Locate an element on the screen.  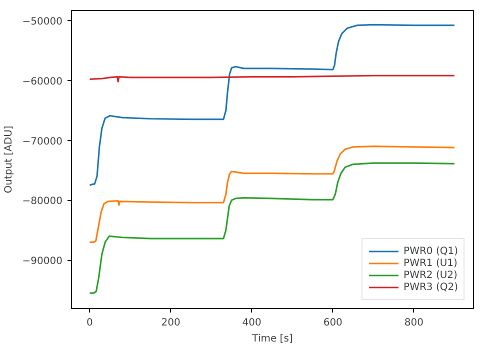
x-axis-title: Time [s] is located at coordinates (272, 339).